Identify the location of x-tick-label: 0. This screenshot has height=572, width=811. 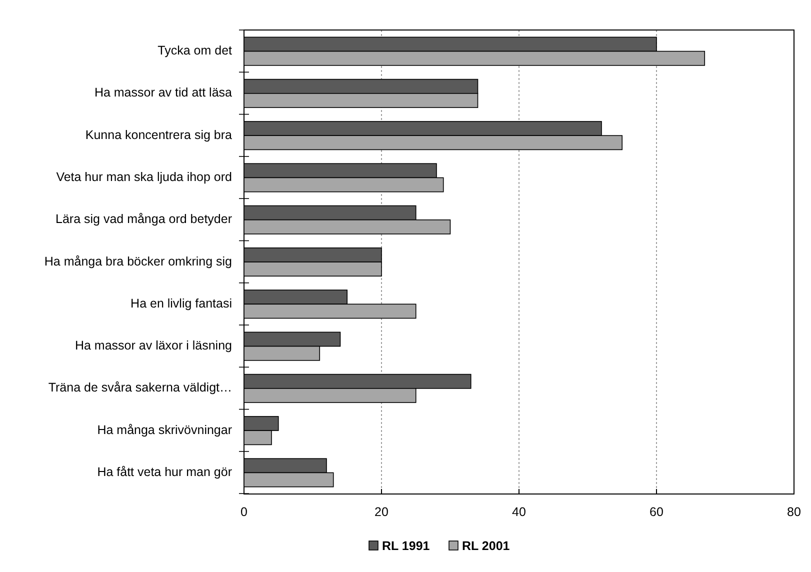
(244, 512).